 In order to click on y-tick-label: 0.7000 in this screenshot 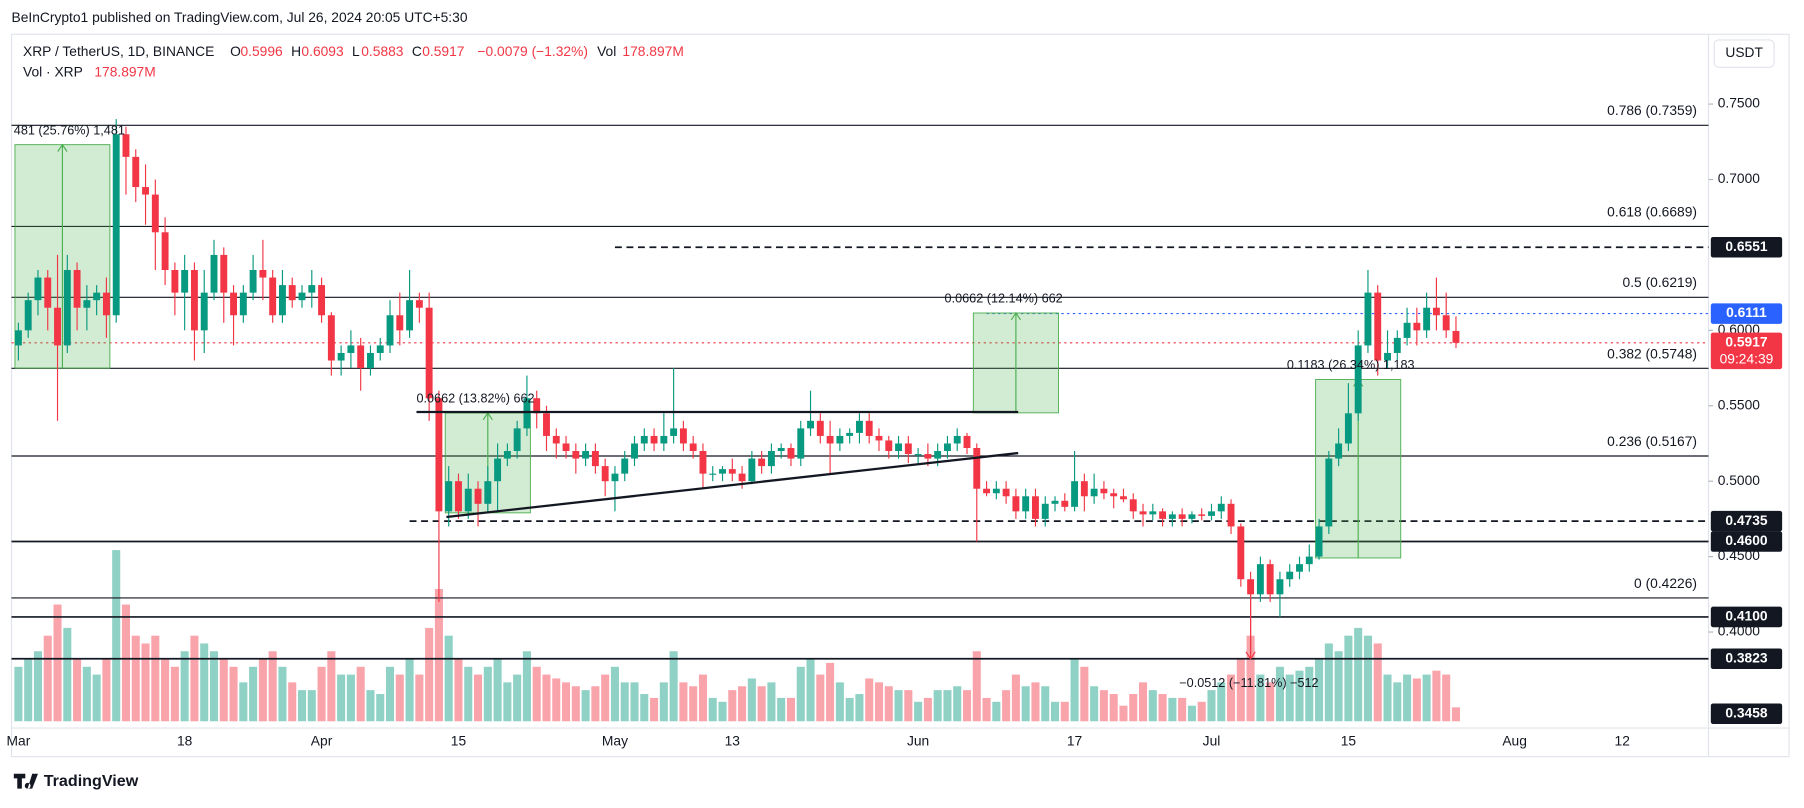, I will do `click(1739, 178)`.